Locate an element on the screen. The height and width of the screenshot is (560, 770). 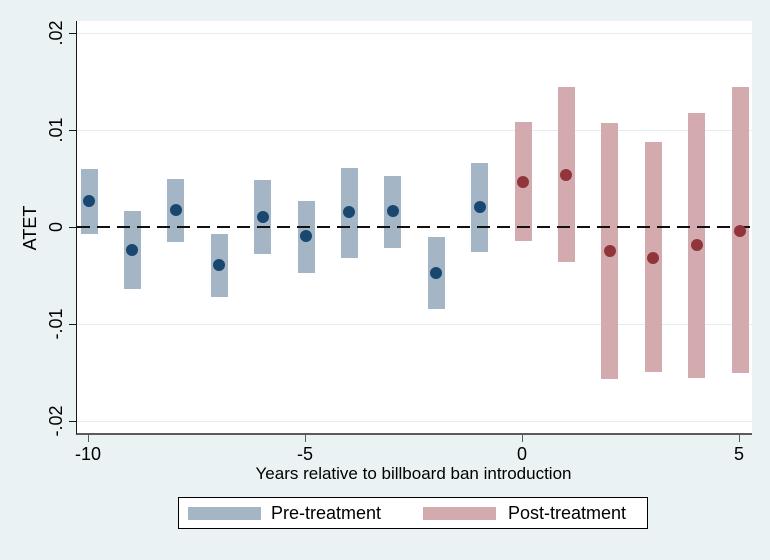
x-tick-label: -5 is located at coordinates (304, 454).